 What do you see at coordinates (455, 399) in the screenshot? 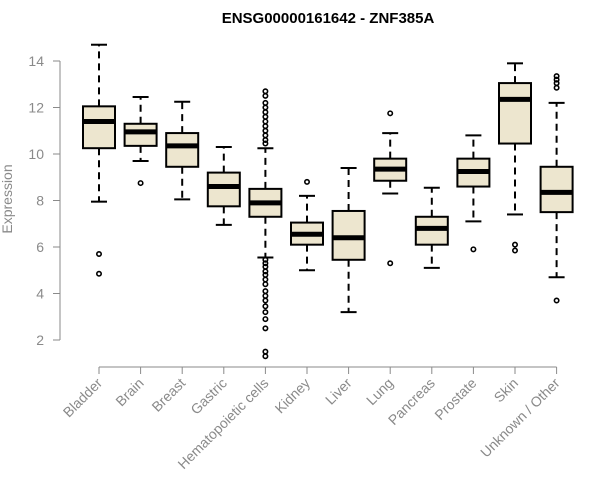
I see `x-tick-label: Prostate` at bounding box center [455, 399].